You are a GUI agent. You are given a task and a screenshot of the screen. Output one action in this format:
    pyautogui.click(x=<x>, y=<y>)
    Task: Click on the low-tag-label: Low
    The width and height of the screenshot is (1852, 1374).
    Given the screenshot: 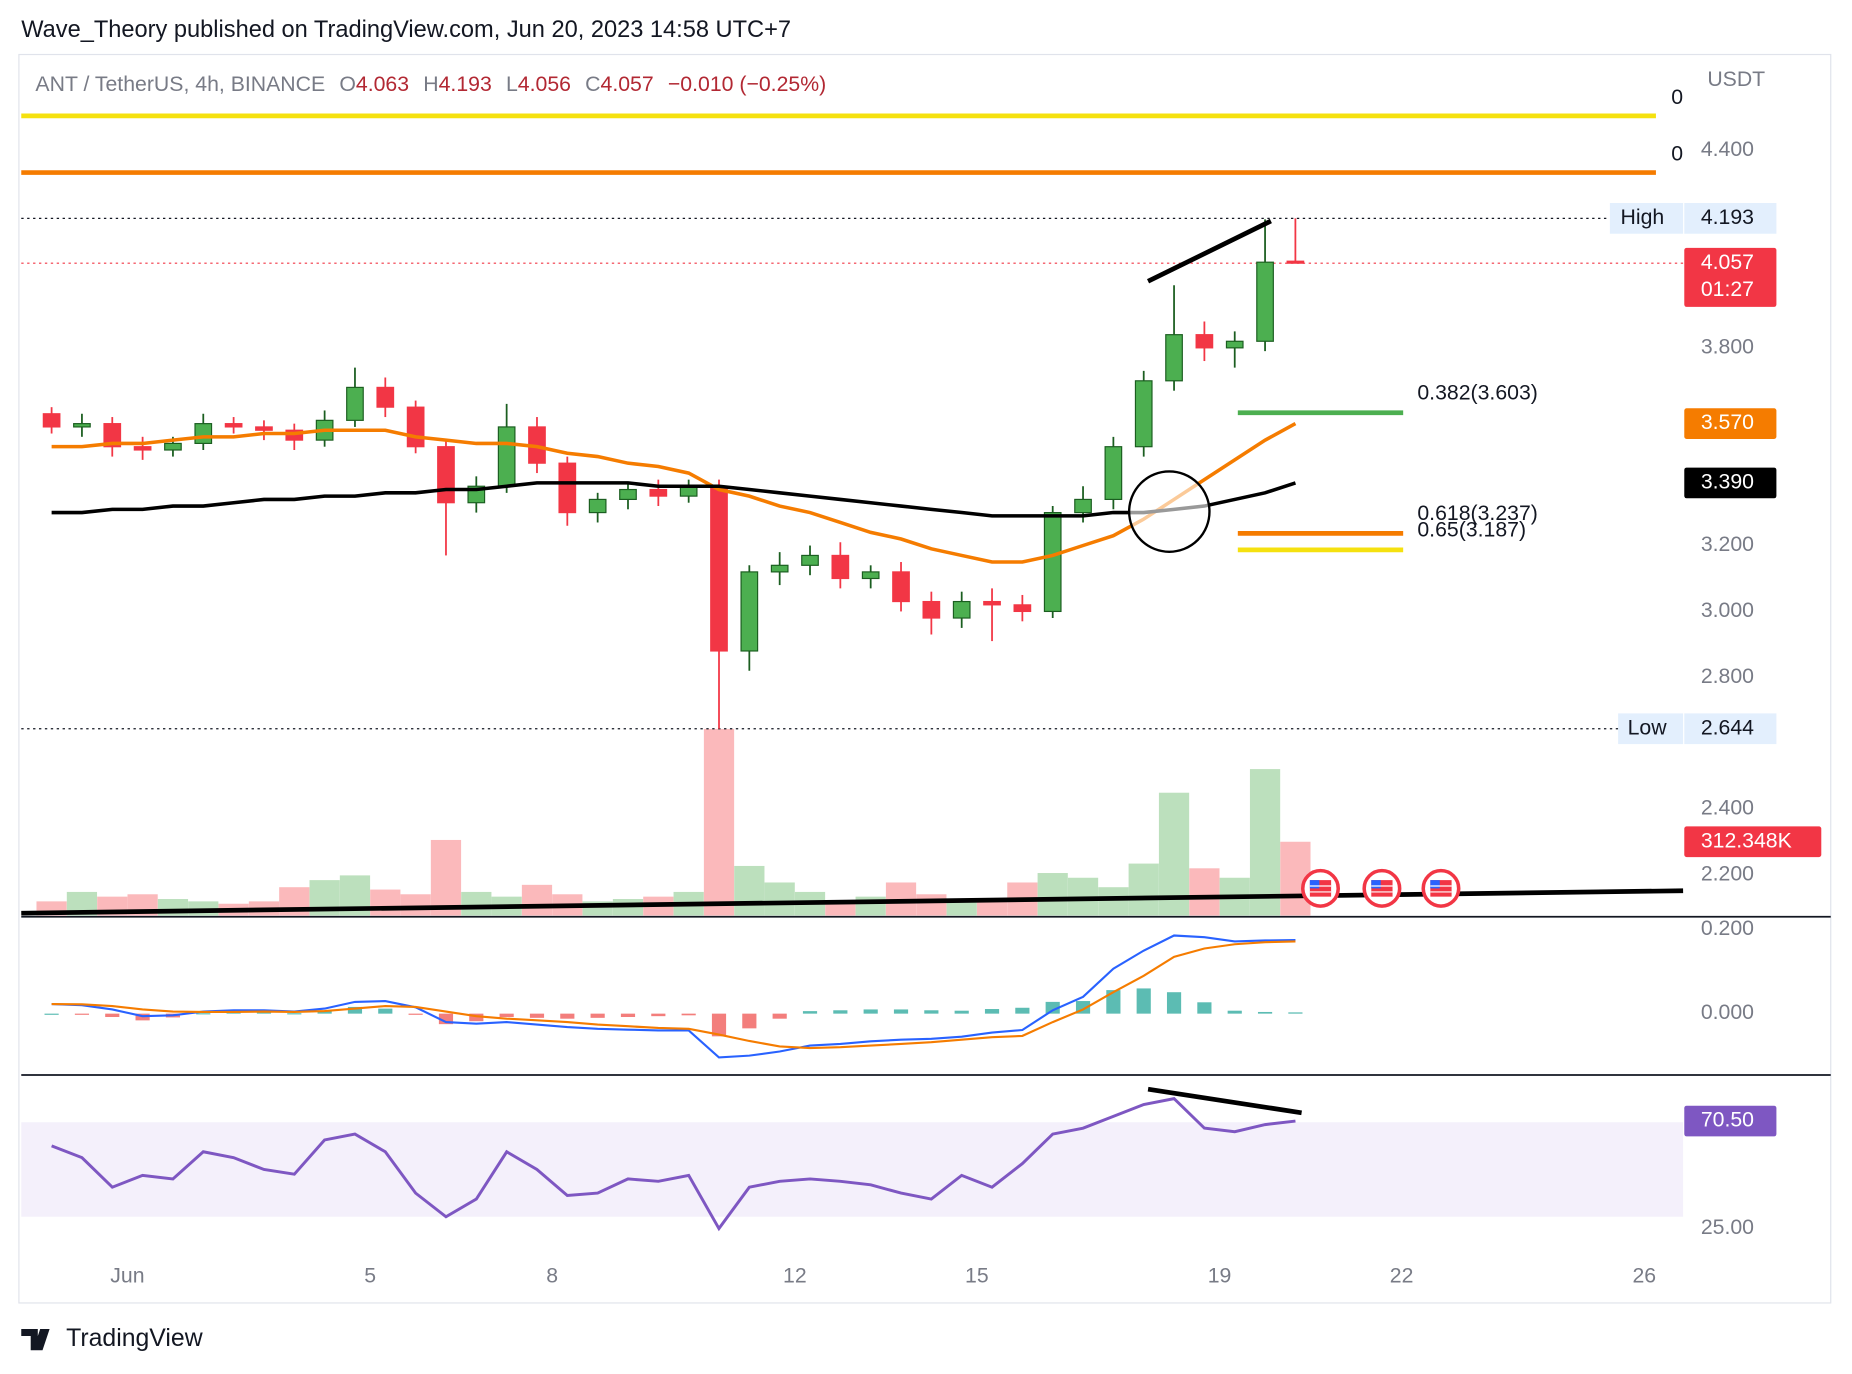 What is the action you would take?
    pyautogui.click(x=1648, y=727)
    